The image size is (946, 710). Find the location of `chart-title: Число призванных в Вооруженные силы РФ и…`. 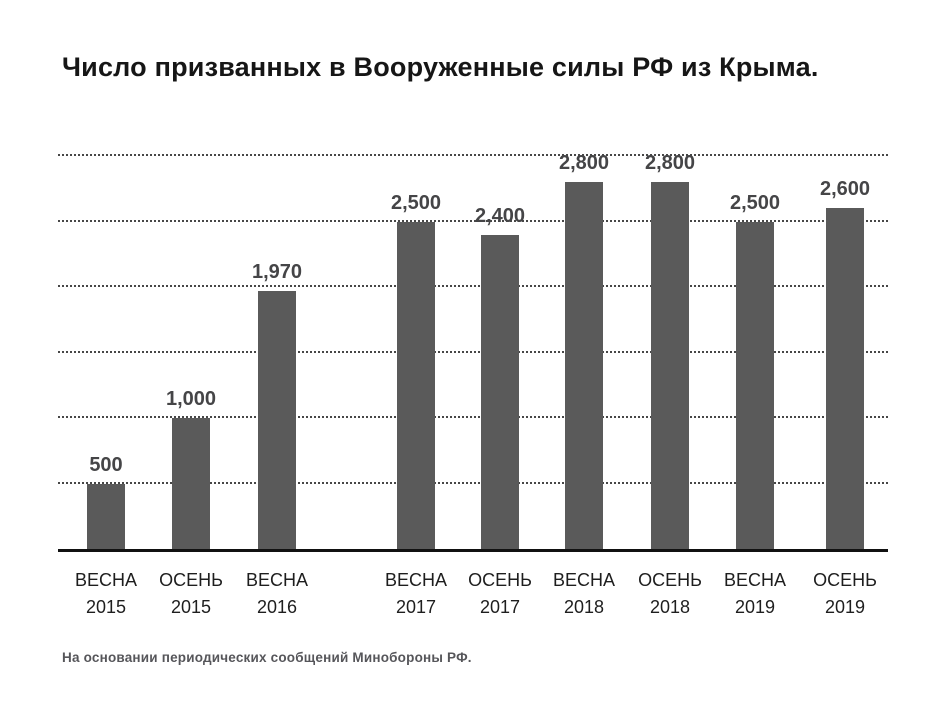

chart-title: Число призванных в Вооруженные силы РФ и… is located at coordinates (440, 67).